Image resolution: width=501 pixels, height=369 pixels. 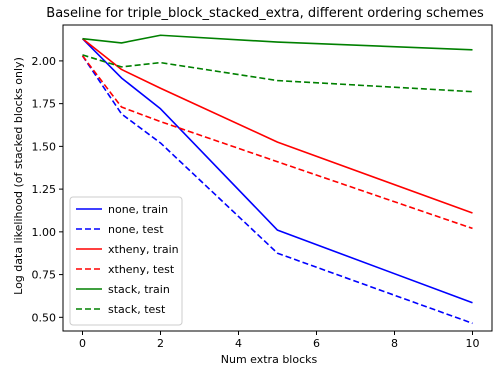 I want to click on y-tick-label: 1.50, so click(x=44, y=146).